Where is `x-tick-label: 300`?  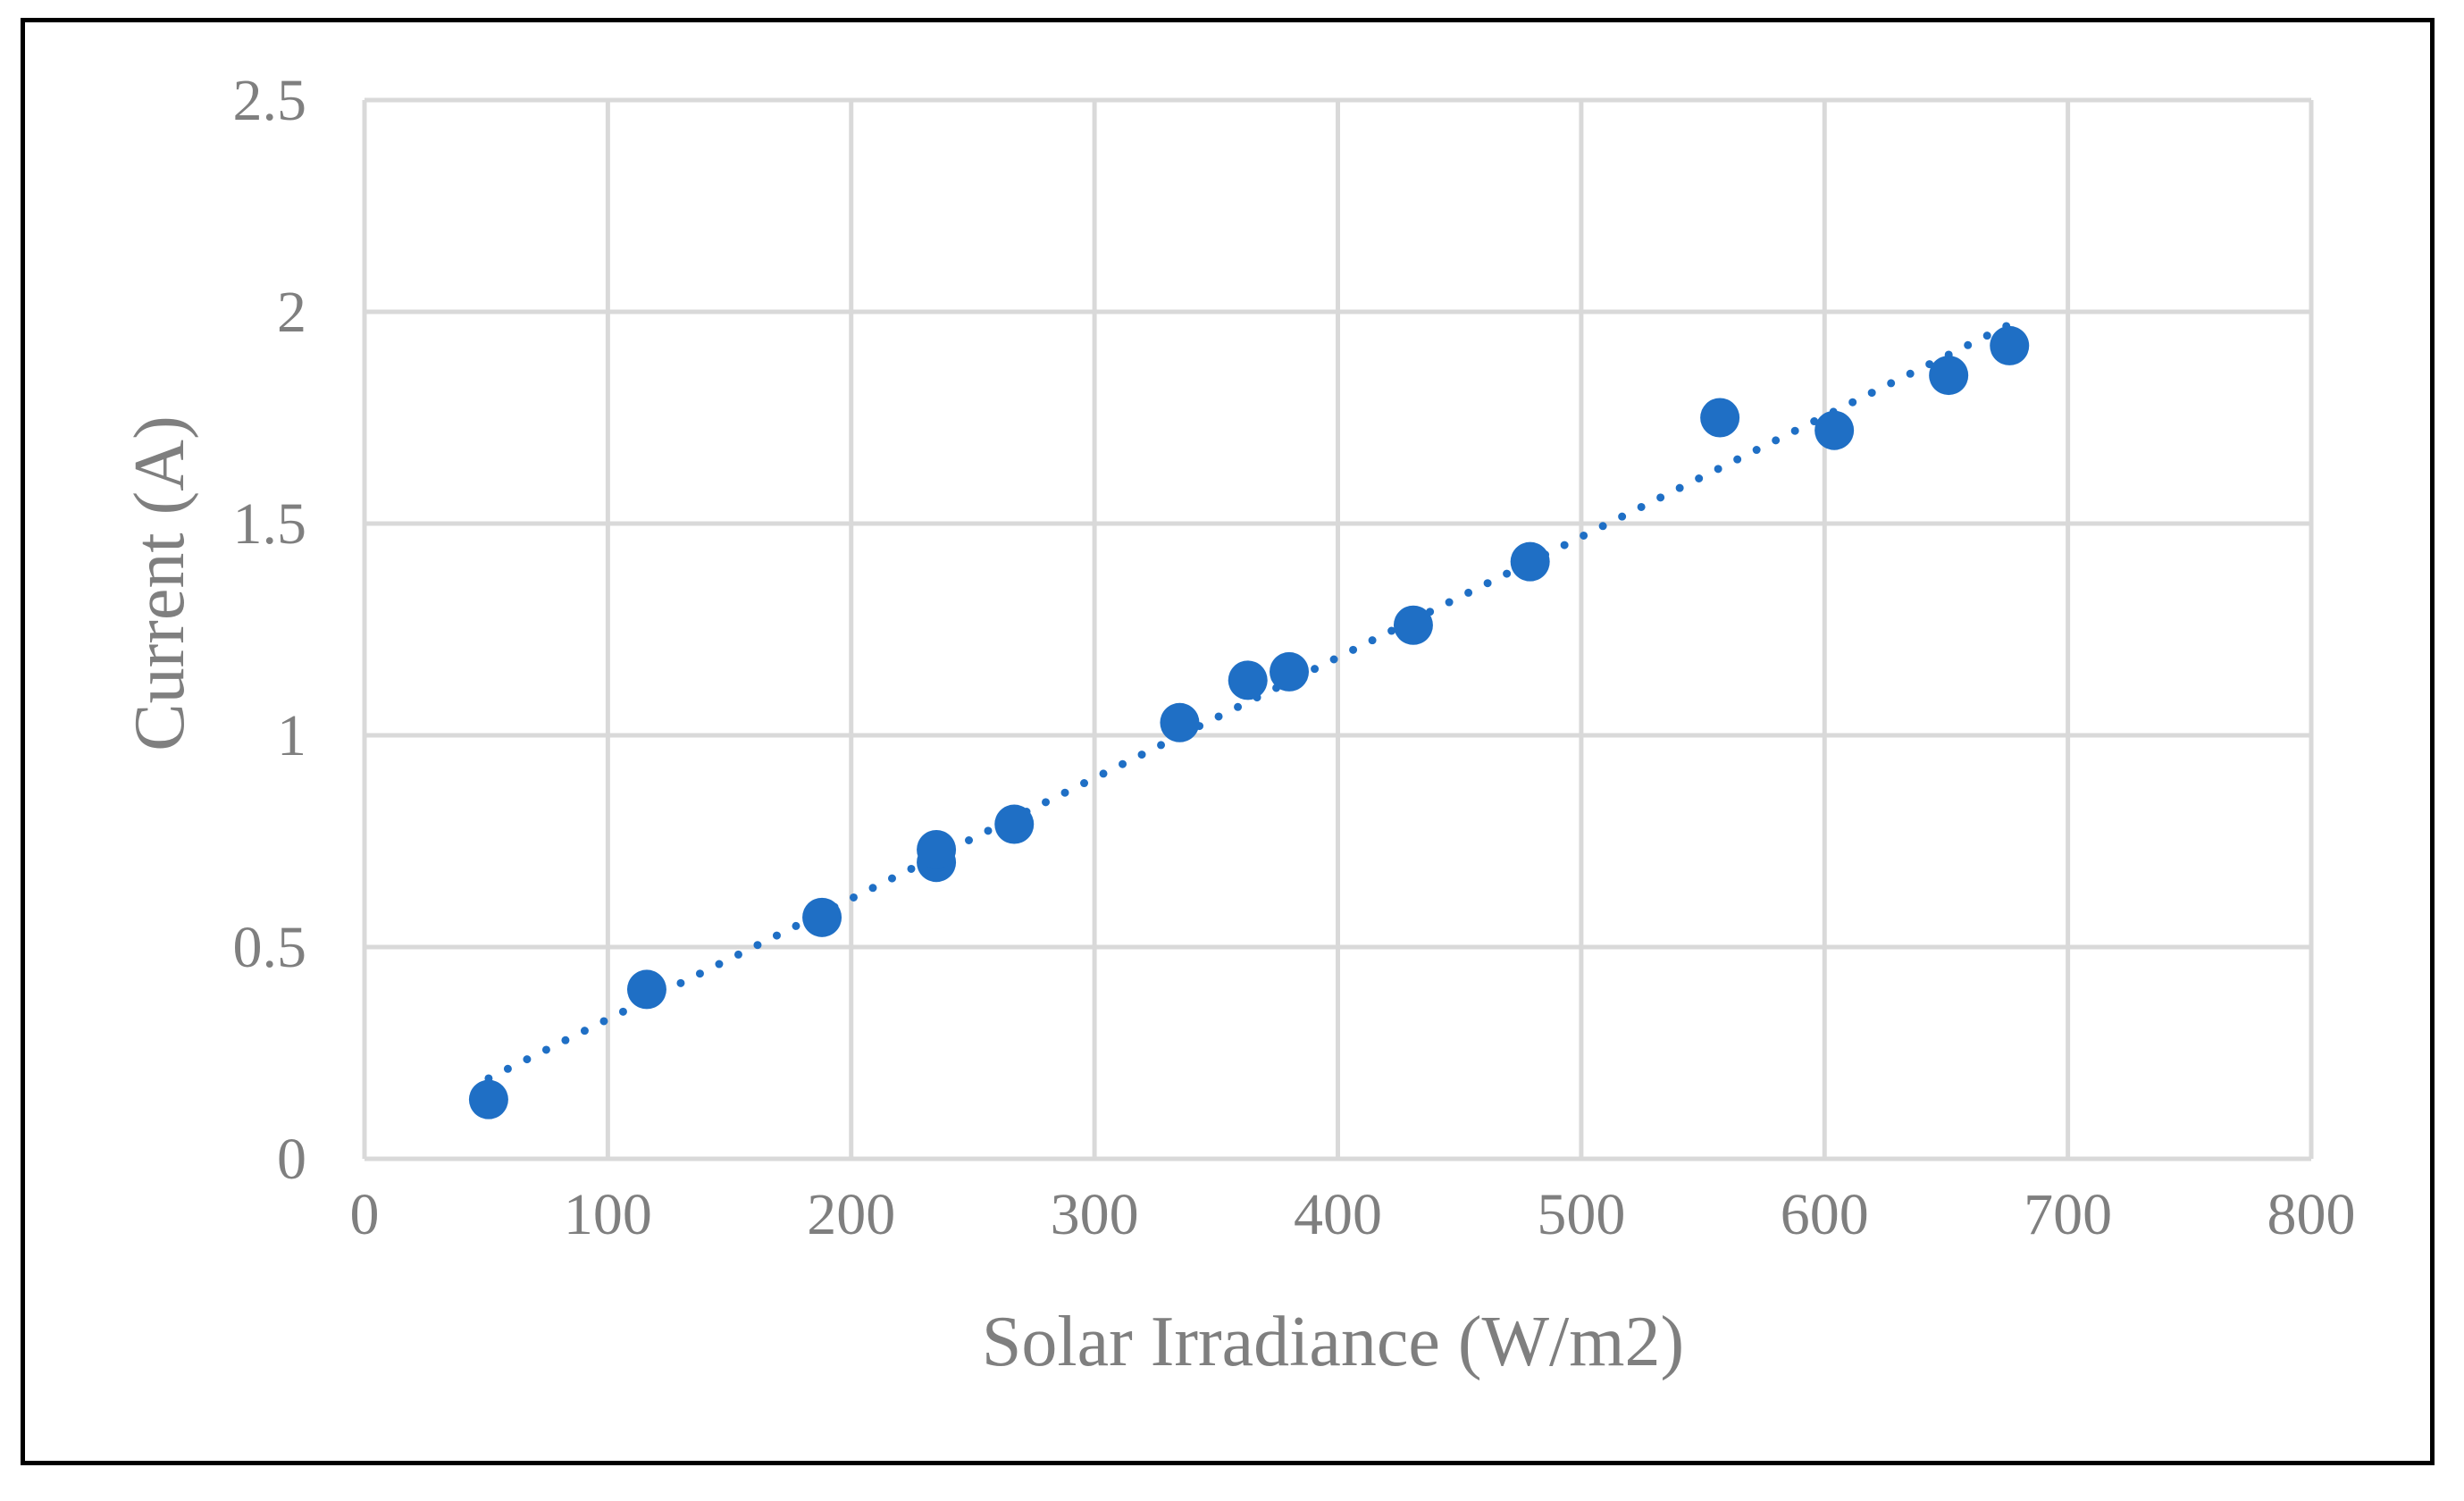 x-tick-label: 300 is located at coordinates (1095, 1214).